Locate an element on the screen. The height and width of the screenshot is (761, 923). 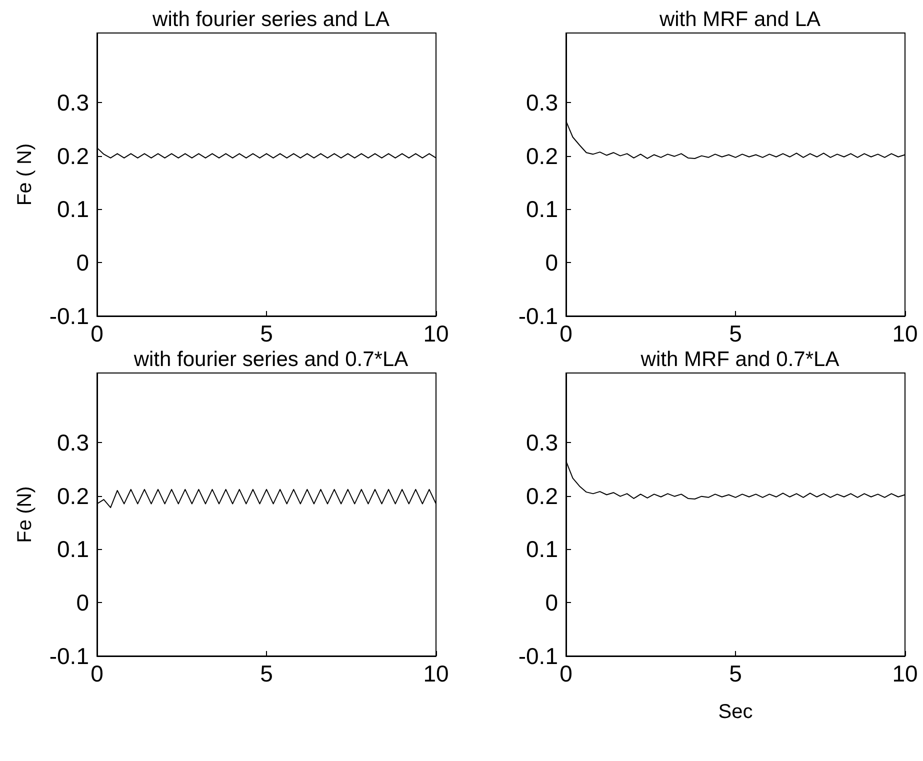
chart-title: with fourier series and LA is located at coordinates (271, 19).